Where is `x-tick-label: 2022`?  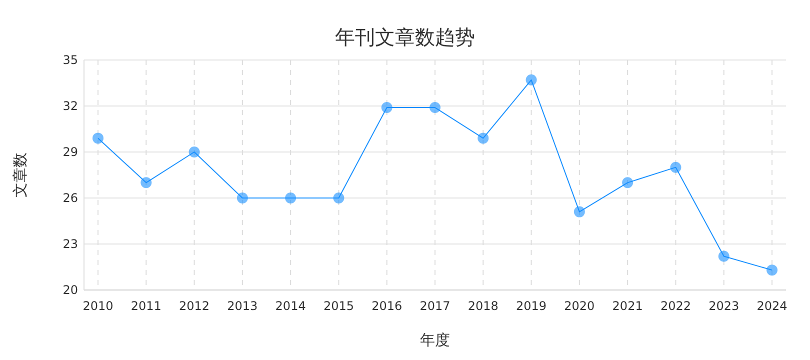 x-tick-label: 2022 is located at coordinates (675, 306).